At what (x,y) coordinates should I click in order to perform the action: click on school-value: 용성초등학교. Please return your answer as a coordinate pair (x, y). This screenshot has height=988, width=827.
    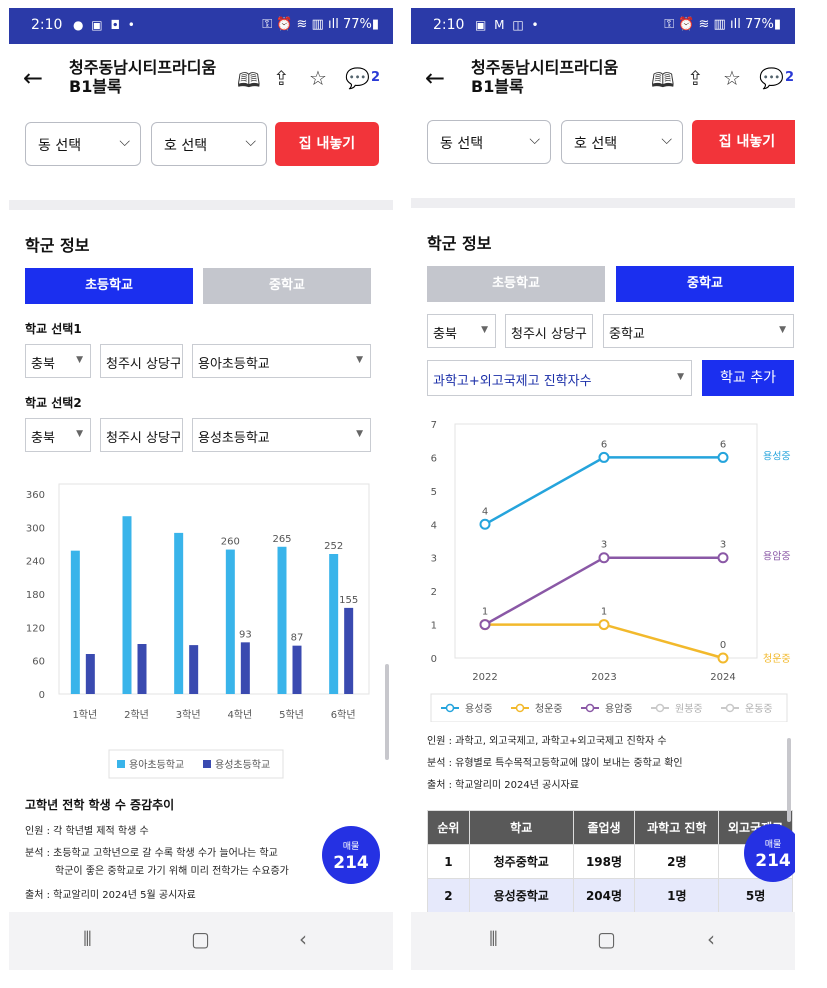
    Looking at the image, I should click on (234, 438).